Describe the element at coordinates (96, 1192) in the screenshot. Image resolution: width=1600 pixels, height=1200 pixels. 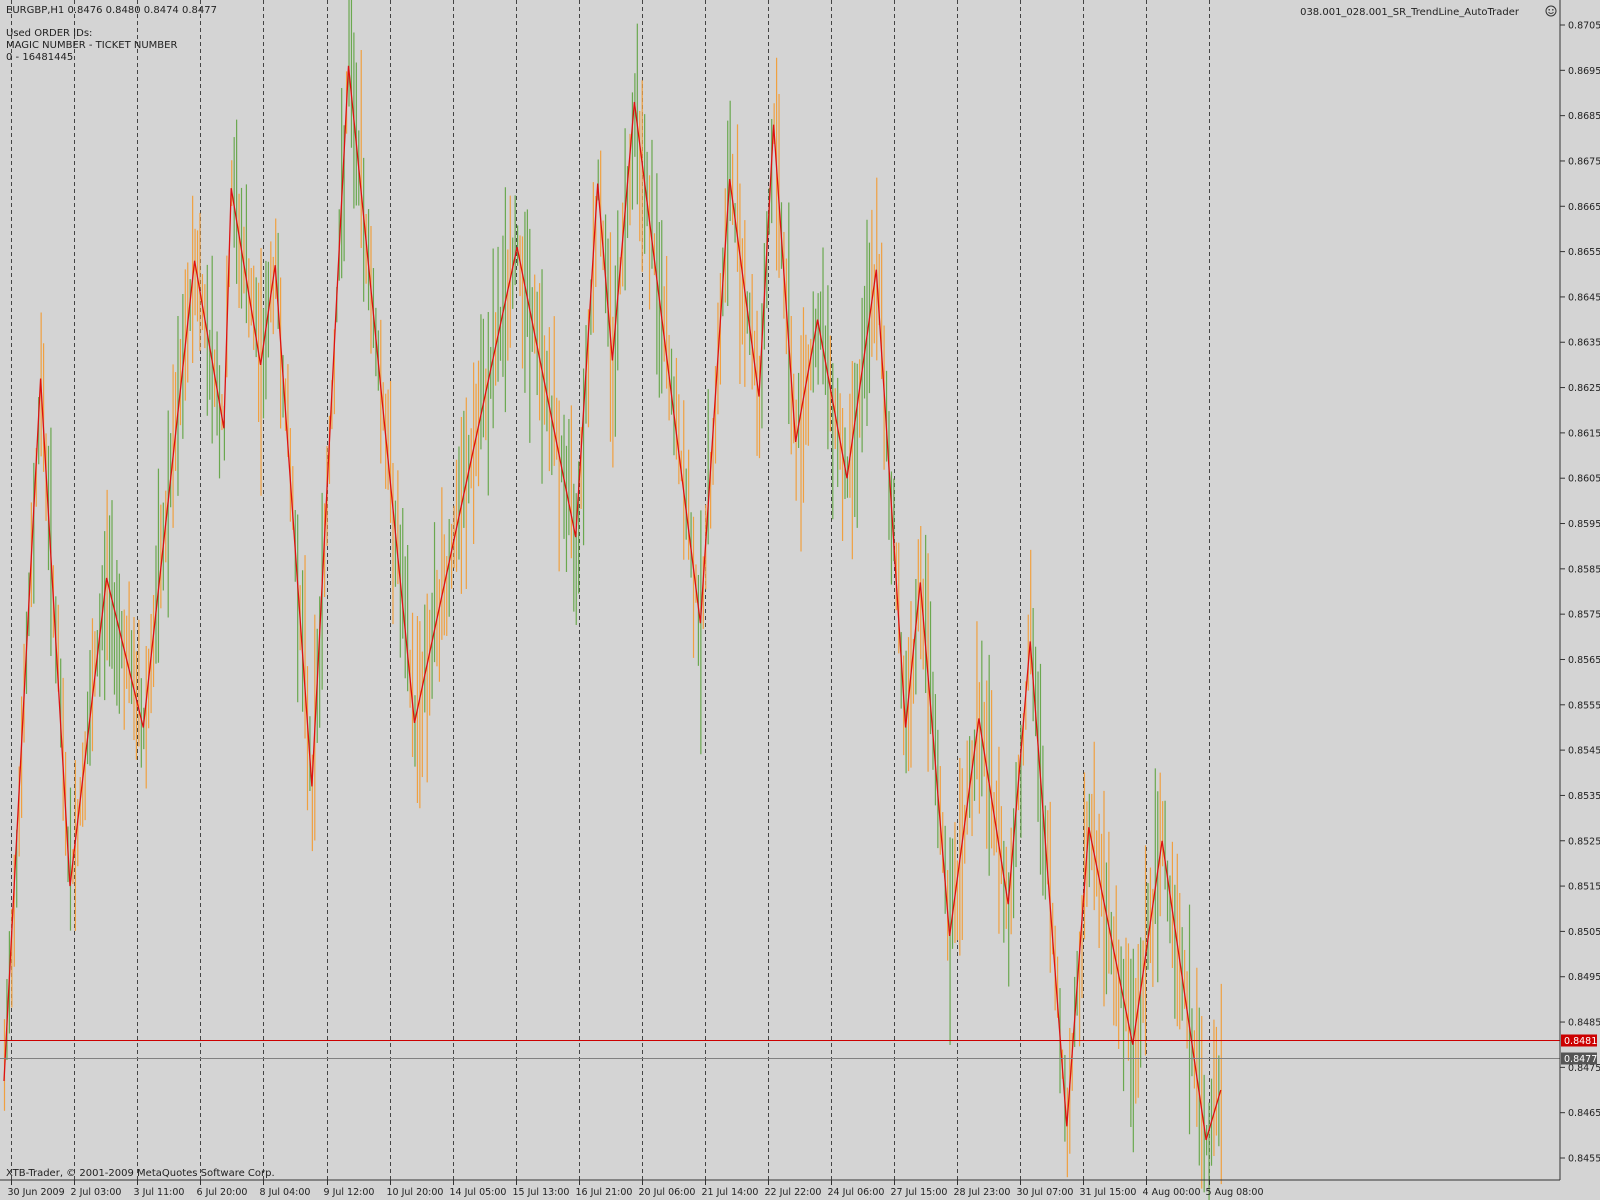
I see `time-tick-label: 2 Jul 03:00` at that location.